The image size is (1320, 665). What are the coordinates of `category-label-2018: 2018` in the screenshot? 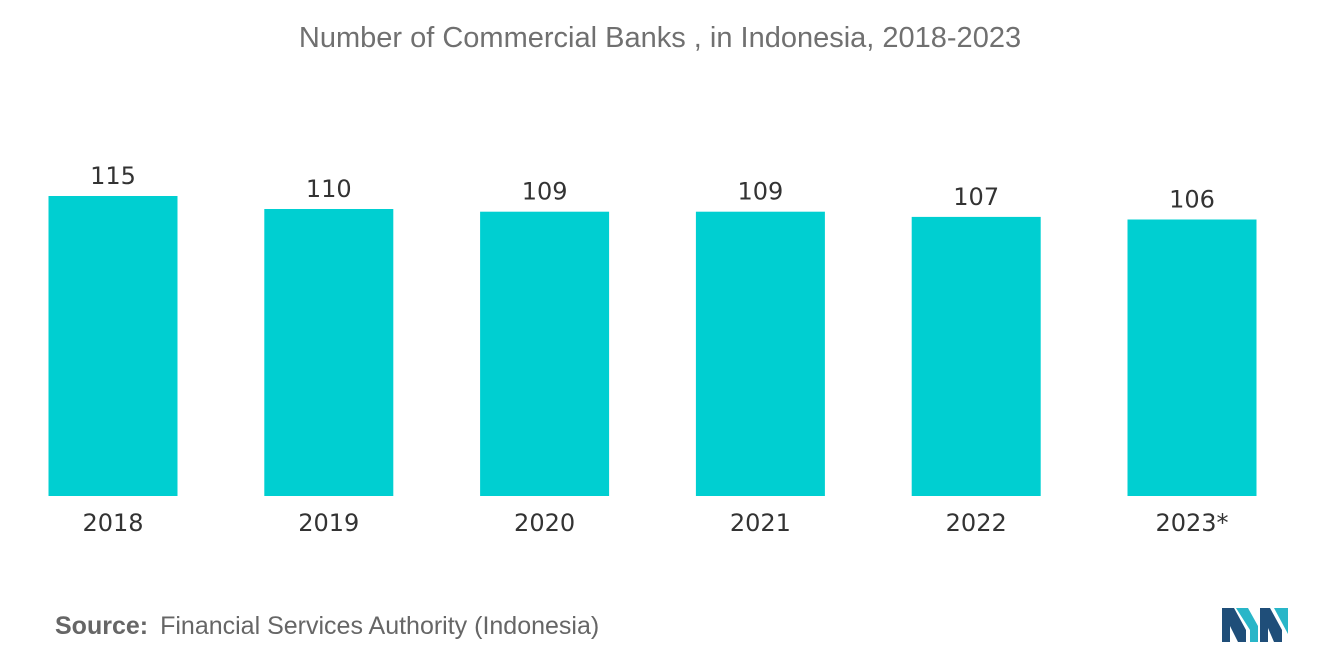 It's located at (112, 523).